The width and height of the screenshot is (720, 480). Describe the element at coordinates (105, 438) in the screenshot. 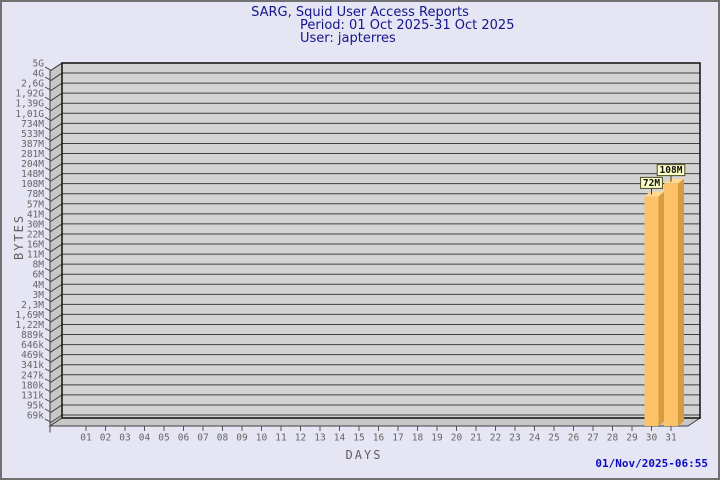

I see `x-tick-label: 02` at that location.